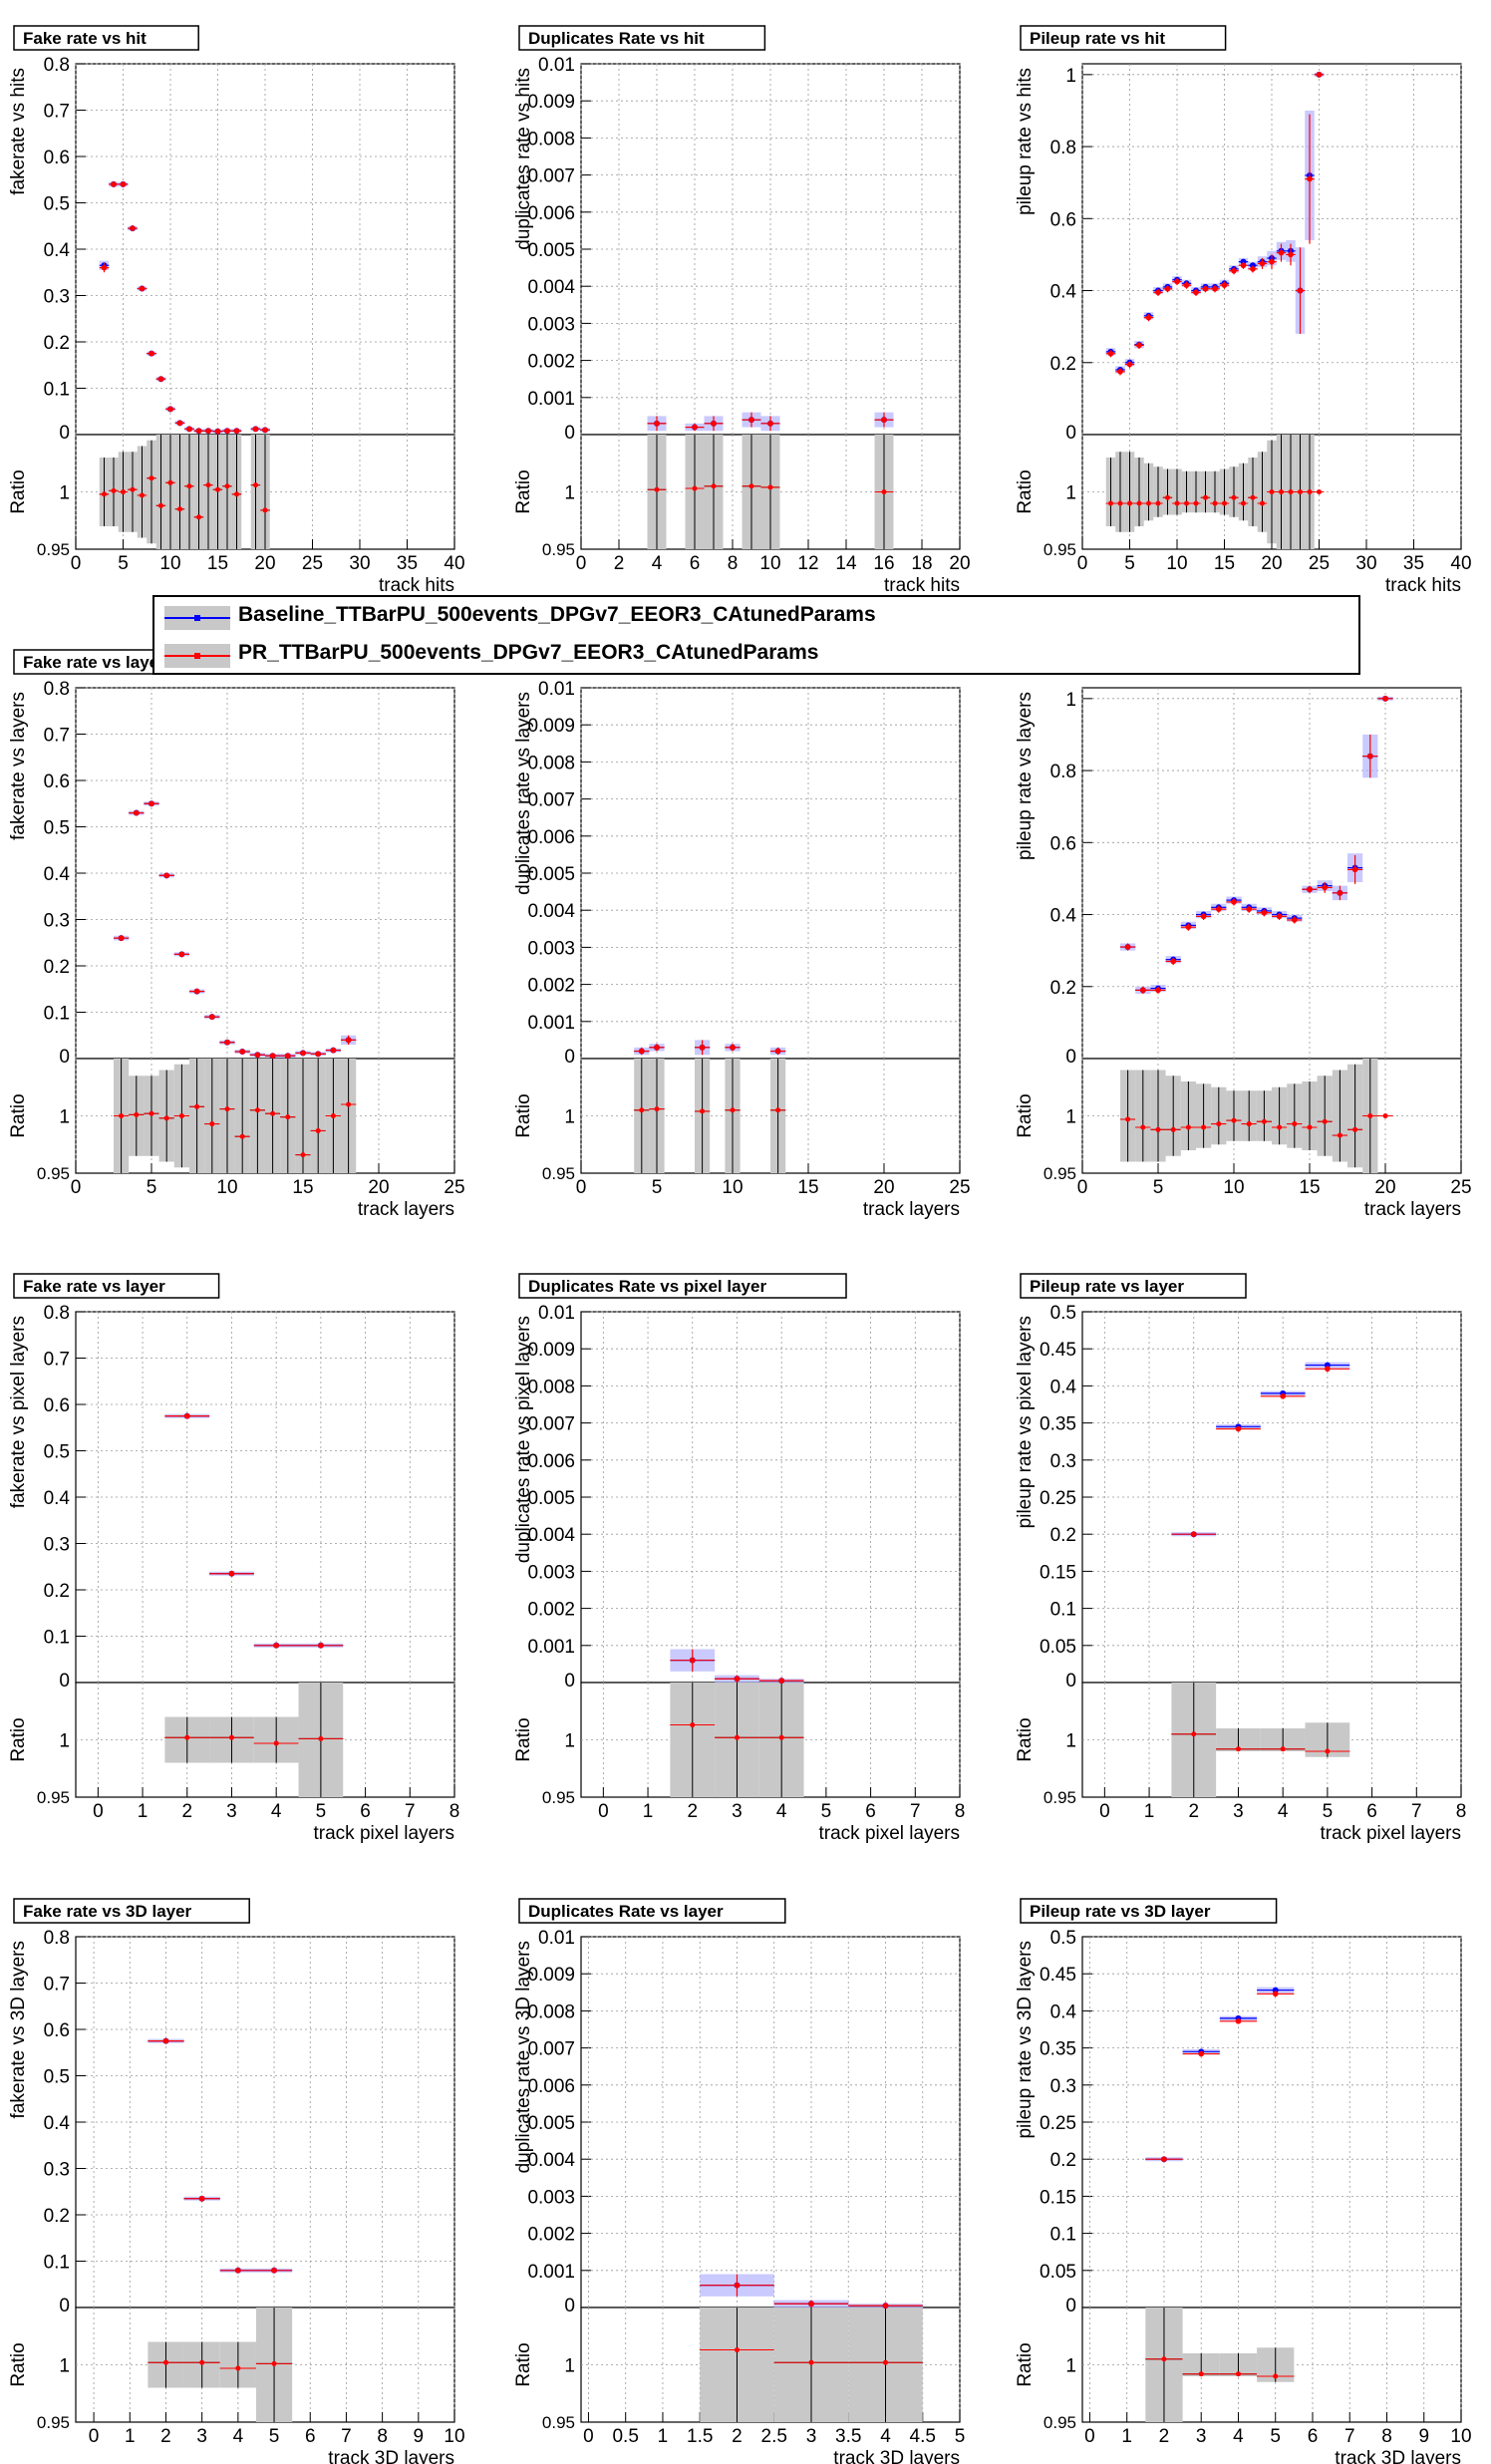 Image resolution: width=1491 pixels, height=2464 pixels. Describe the element at coordinates (94, 662) in the screenshot. I see `chart-title: Fake rate vs layer` at that location.